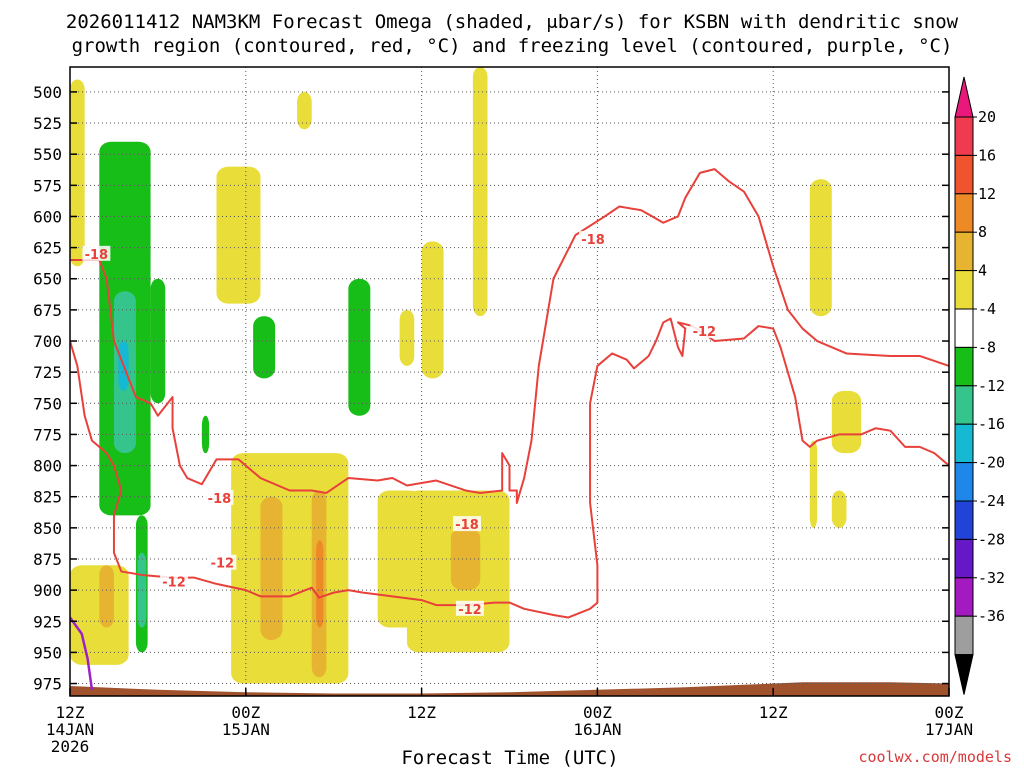 The height and width of the screenshot is (768, 1024). What do you see at coordinates (97, 255) in the screenshot?
I see `dgz-minus18-label-0: -18` at bounding box center [97, 255].